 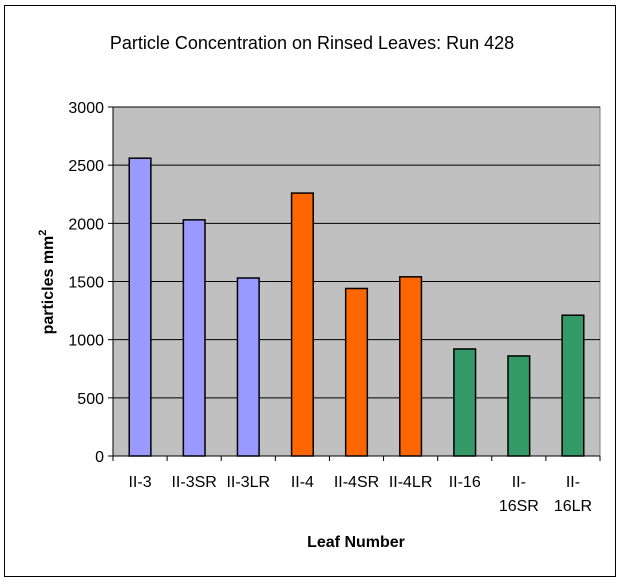 I want to click on y-axis-title: particles mm2, so click(x=47, y=282).